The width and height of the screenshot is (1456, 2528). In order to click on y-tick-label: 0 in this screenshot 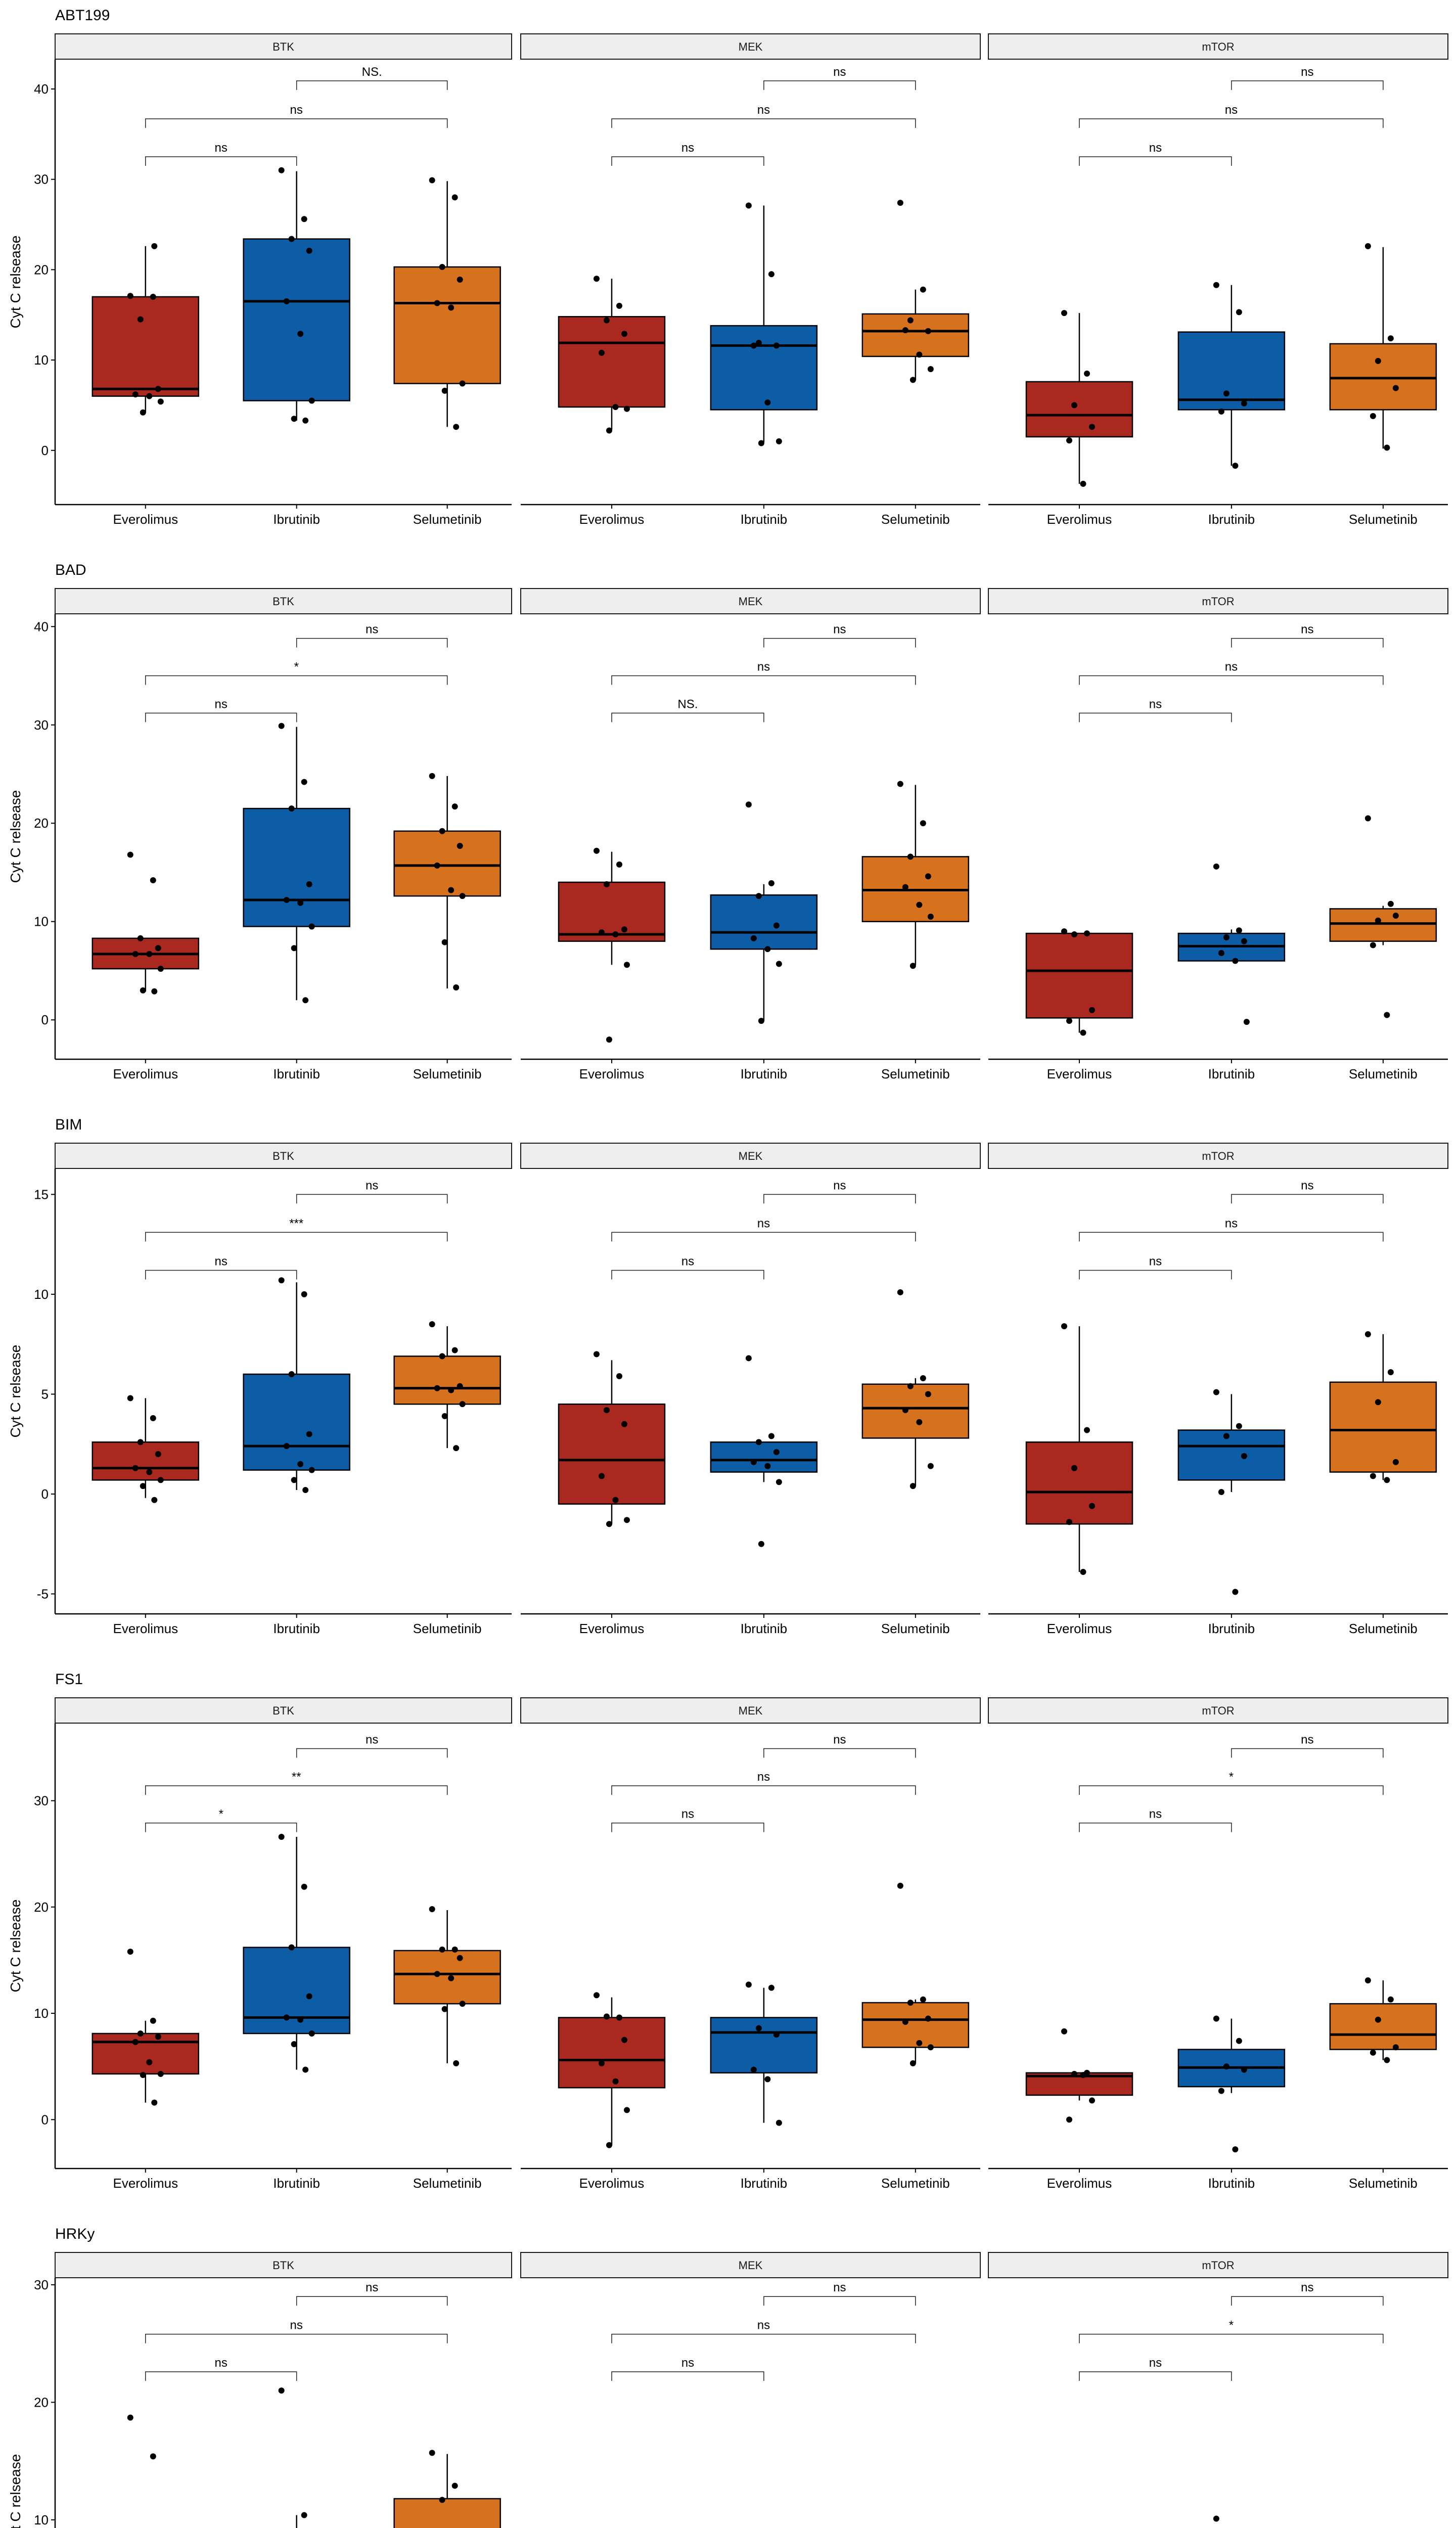, I will do `click(45, 451)`.